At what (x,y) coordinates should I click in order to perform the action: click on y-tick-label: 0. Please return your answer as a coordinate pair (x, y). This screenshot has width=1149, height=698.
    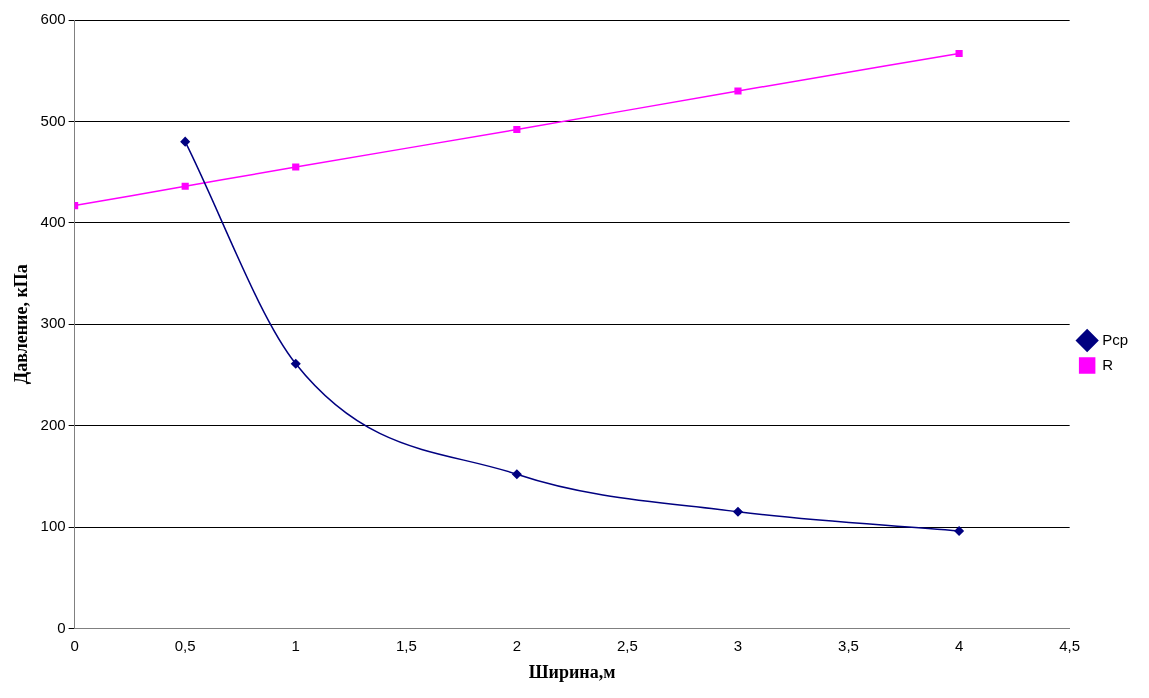
    Looking at the image, I should click on (61, 627).